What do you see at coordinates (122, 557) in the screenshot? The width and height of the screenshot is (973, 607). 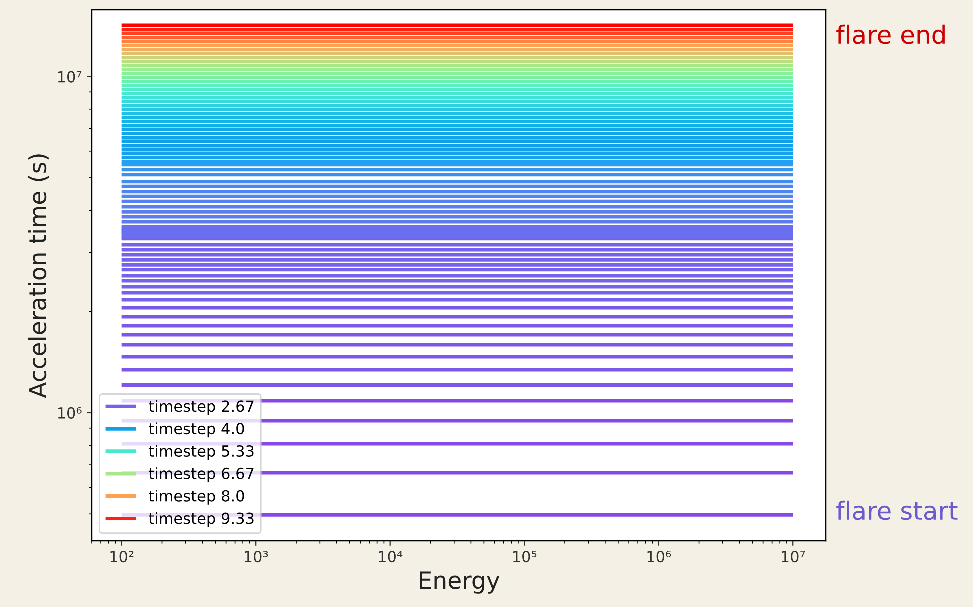 I see `x-tick-label: 10²` at bounding box center [122, 557].